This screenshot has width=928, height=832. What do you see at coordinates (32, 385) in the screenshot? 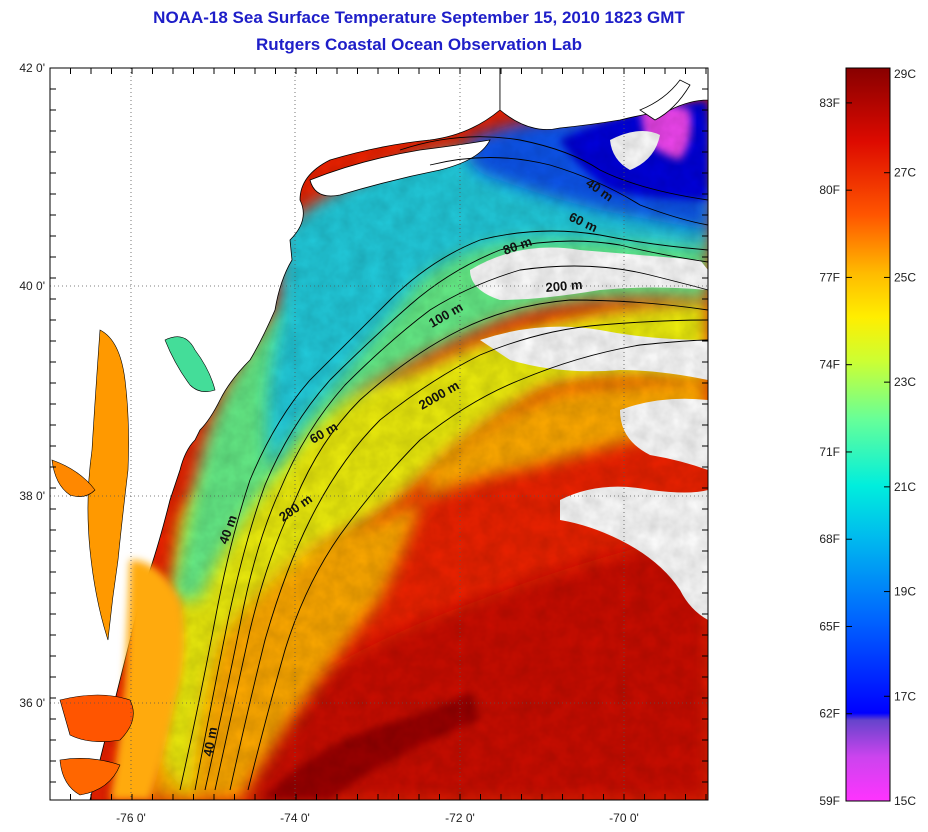
I see `latitude-labels: 42 0' 40 0' 38 0' 36 0'` at bounding box center [32, 385].